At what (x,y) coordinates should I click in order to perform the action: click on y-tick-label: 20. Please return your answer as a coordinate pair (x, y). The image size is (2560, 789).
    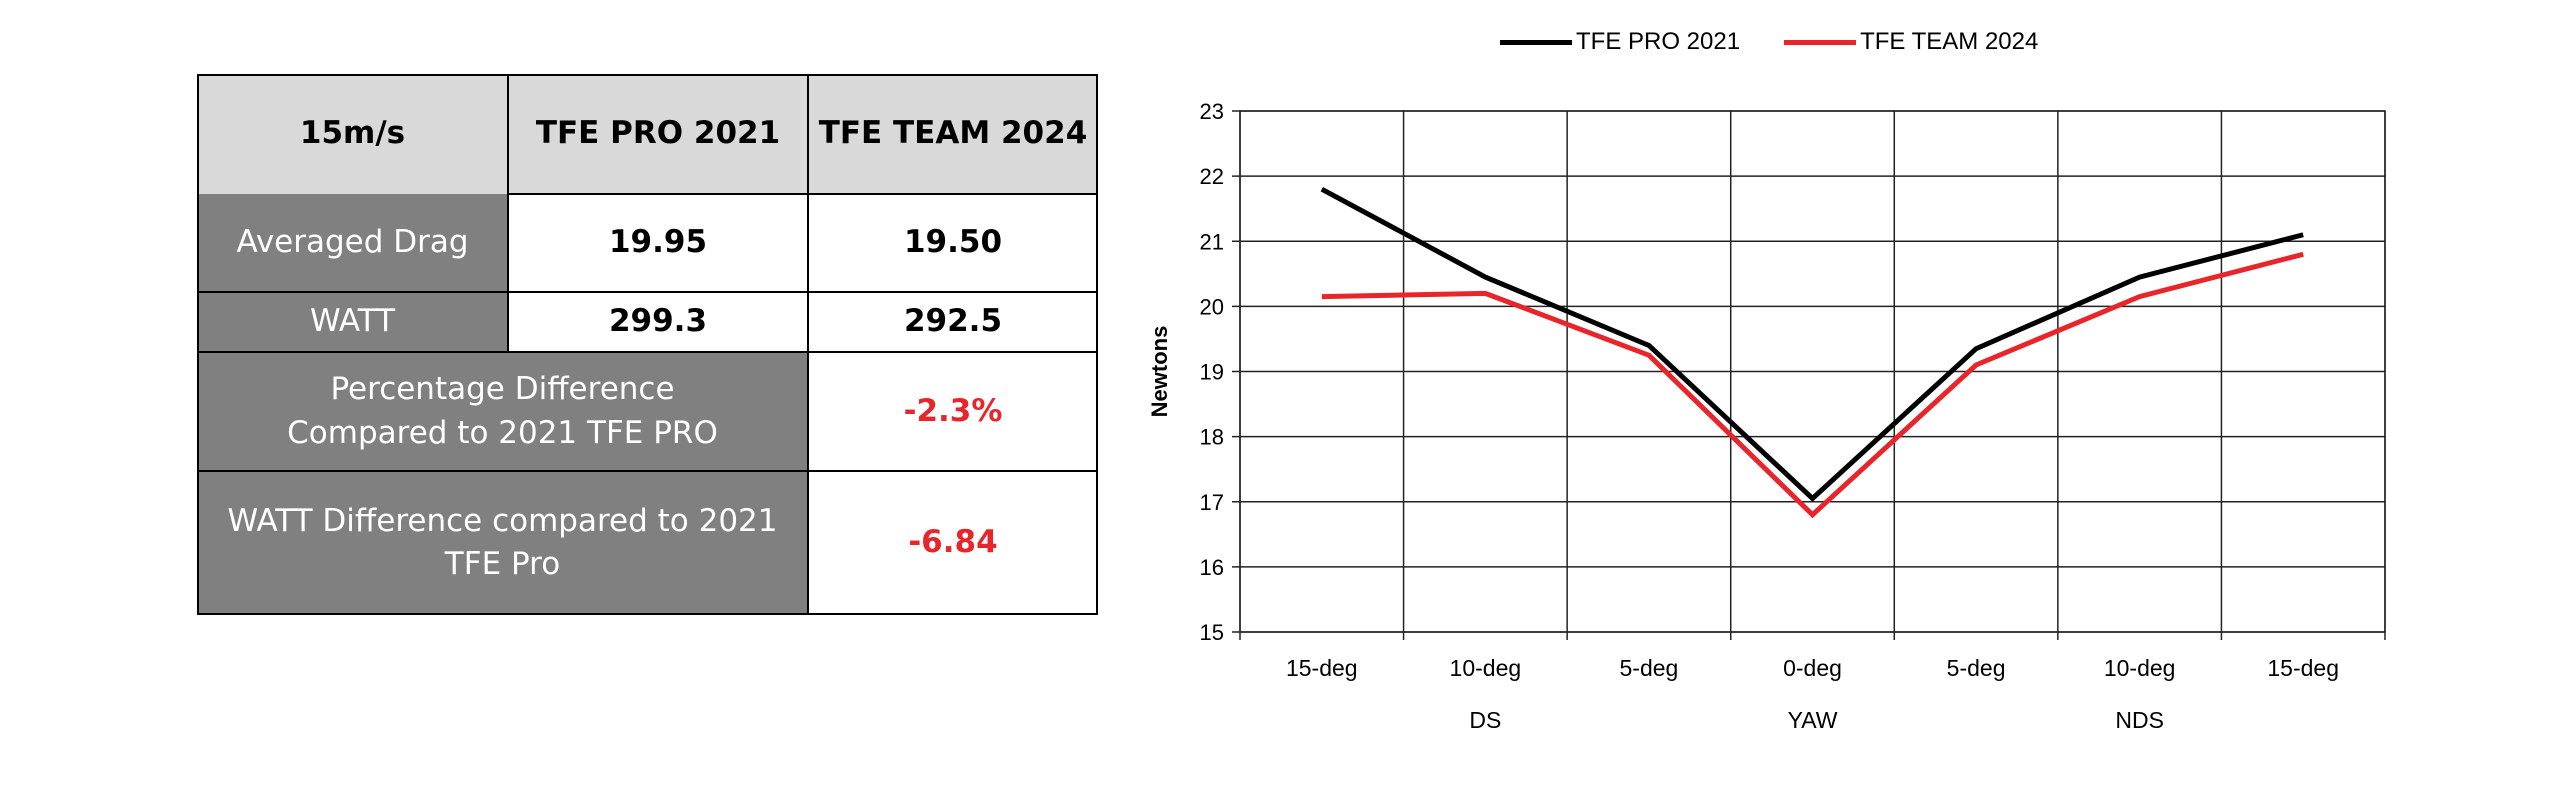
    Looking at the image, I should click on (1212, 306).